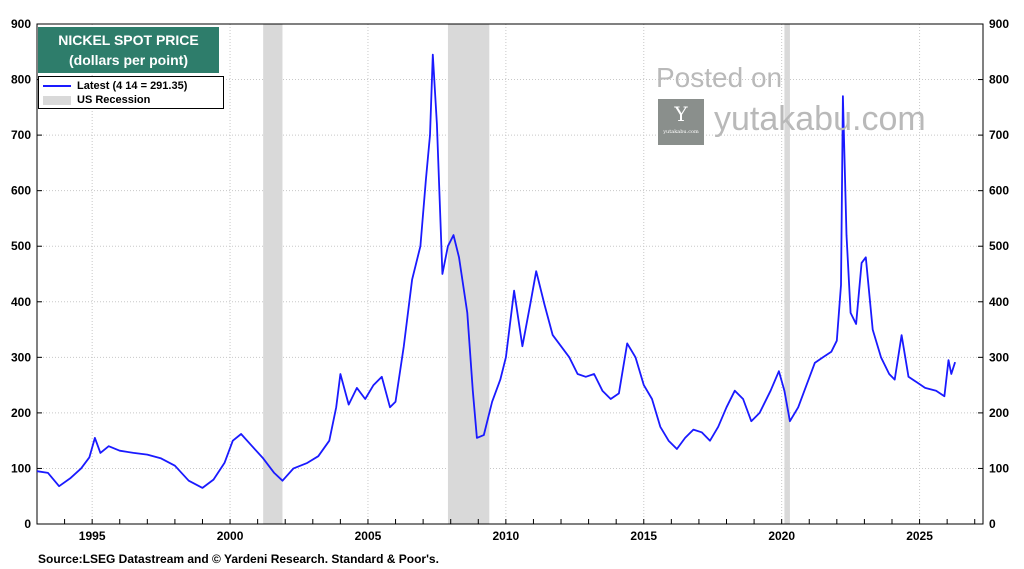  What do you see at coordinates (132, 86) in the screenshot?
I see `legend-latest-label: Latest (4 14 = 291.35)` at bounding box center [132, 86].